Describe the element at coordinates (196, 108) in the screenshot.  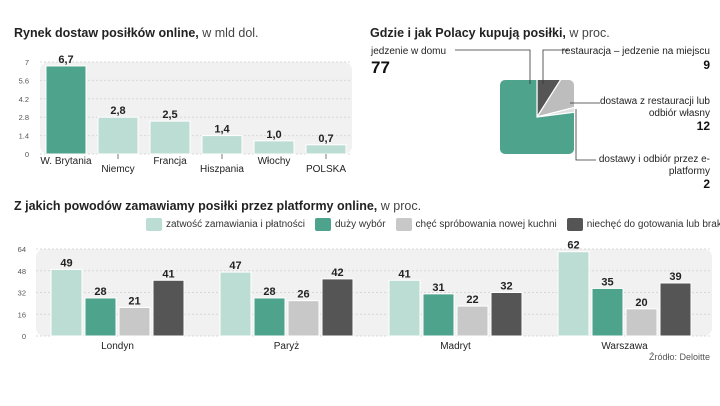
I see `plot-background` at that location.